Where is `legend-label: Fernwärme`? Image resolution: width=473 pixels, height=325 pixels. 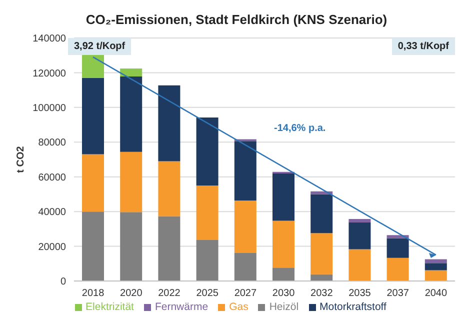
legend-label: Fernwärme is located at coordinates (181, 307).